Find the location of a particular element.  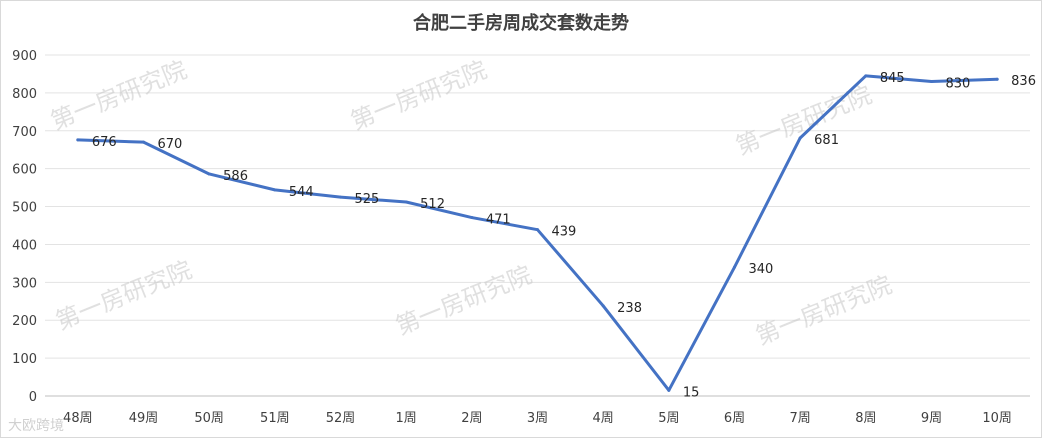

corner-watermark: 大欧跨境 is located at coordinates (36, 426).